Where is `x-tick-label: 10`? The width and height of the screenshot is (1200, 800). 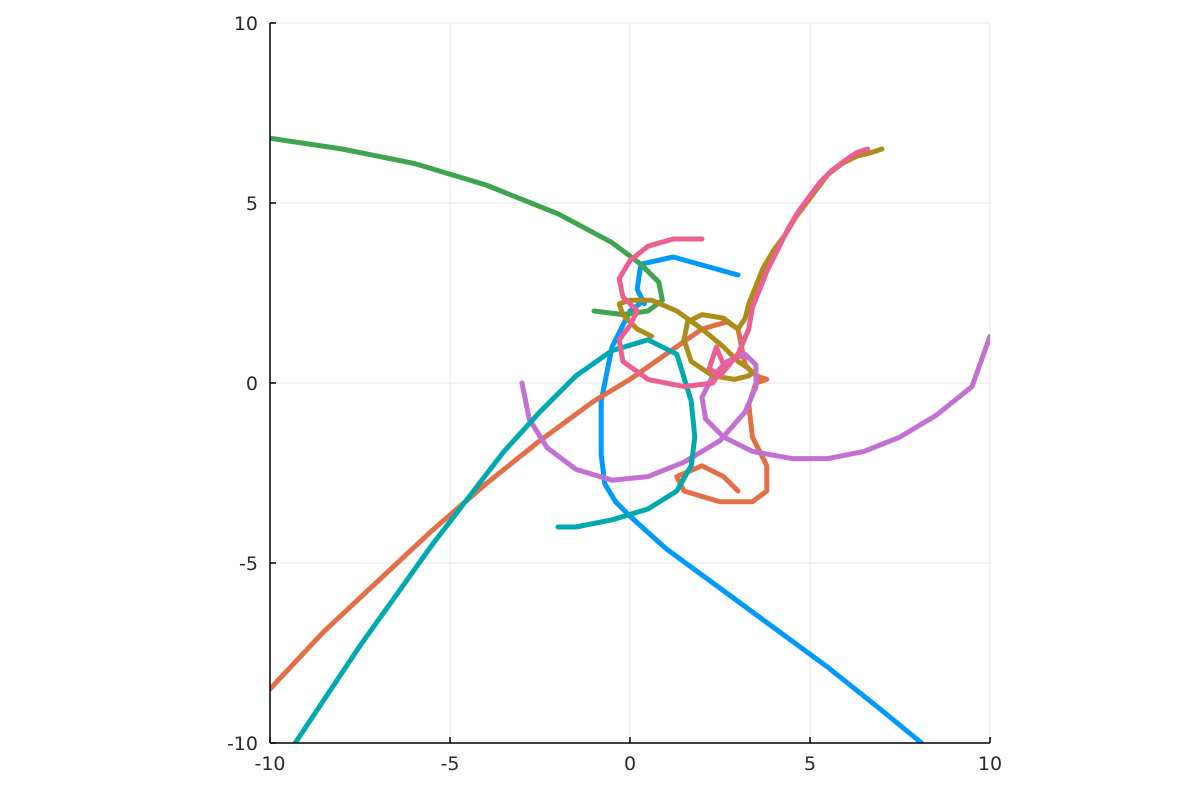
x-tick-label: 10 is located at coordinates (990, 764).